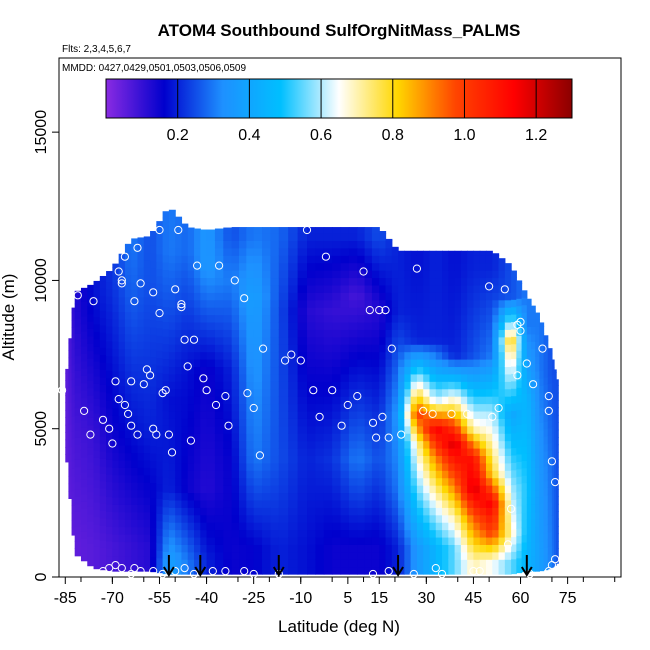 The image size is (650, 650). What do you see at coordinates (154, 68) in the screenshot?
I see `dates-annotation: MMDD: 0427,0429,0501,0503,0506,0509` at bounding box center [154, 68].